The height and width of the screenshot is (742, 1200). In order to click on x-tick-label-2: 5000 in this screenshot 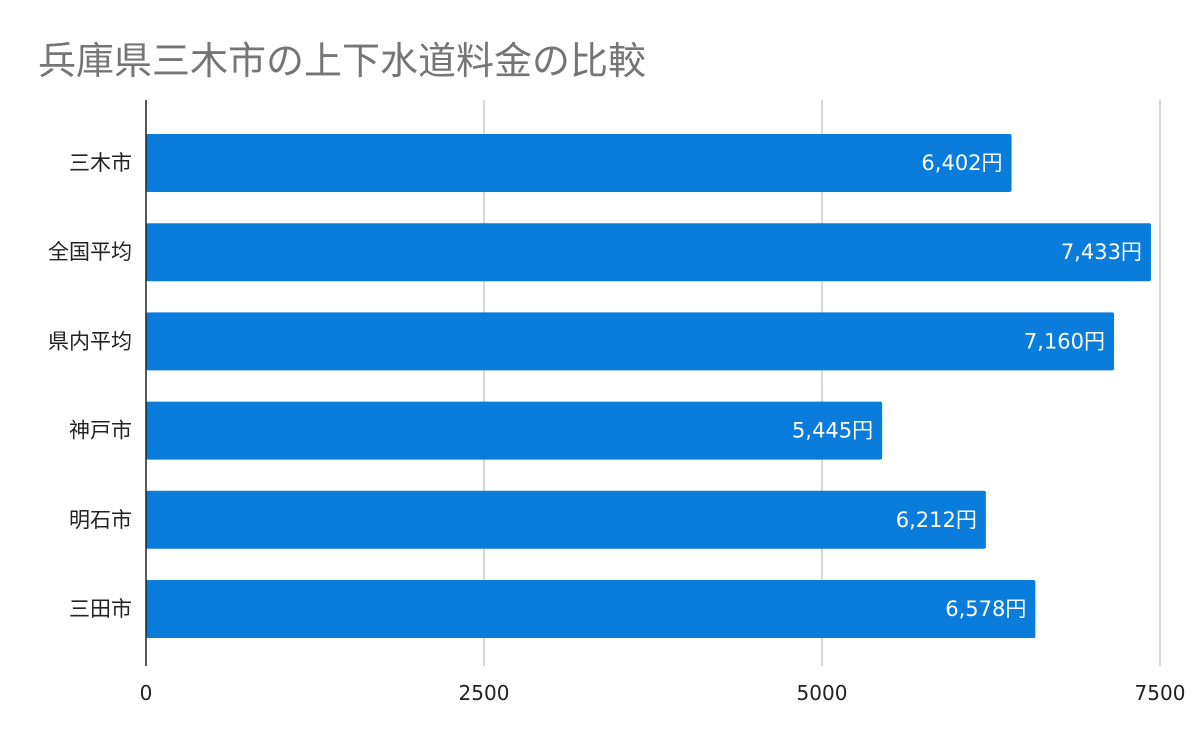, I will do `click(822, 693)`.